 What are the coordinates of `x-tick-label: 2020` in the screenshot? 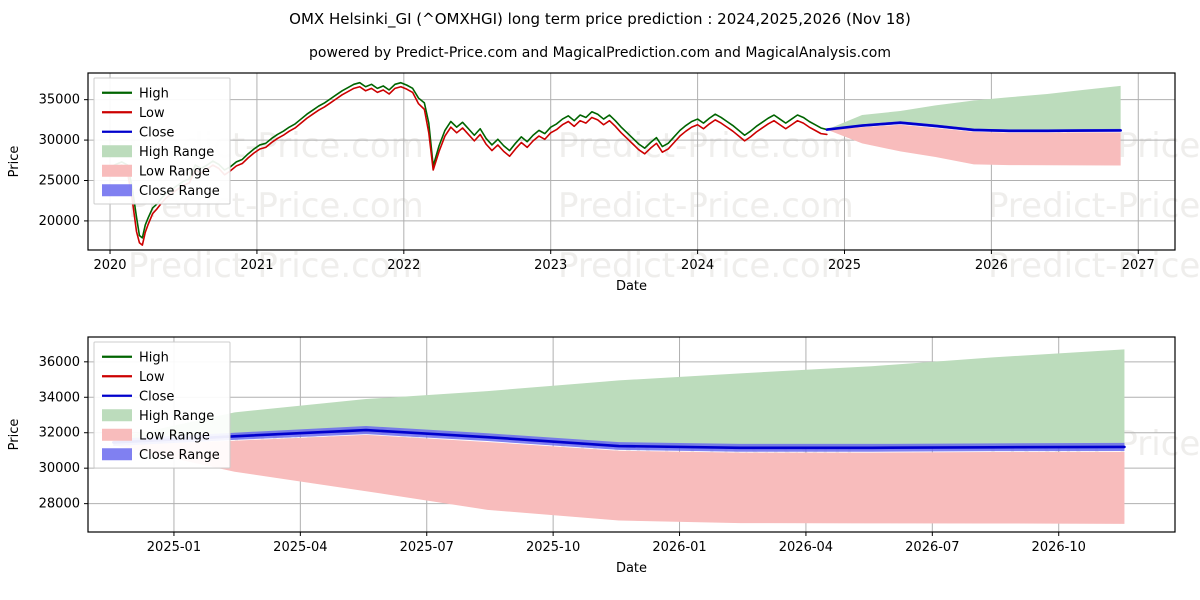 It's located at (109, 265).